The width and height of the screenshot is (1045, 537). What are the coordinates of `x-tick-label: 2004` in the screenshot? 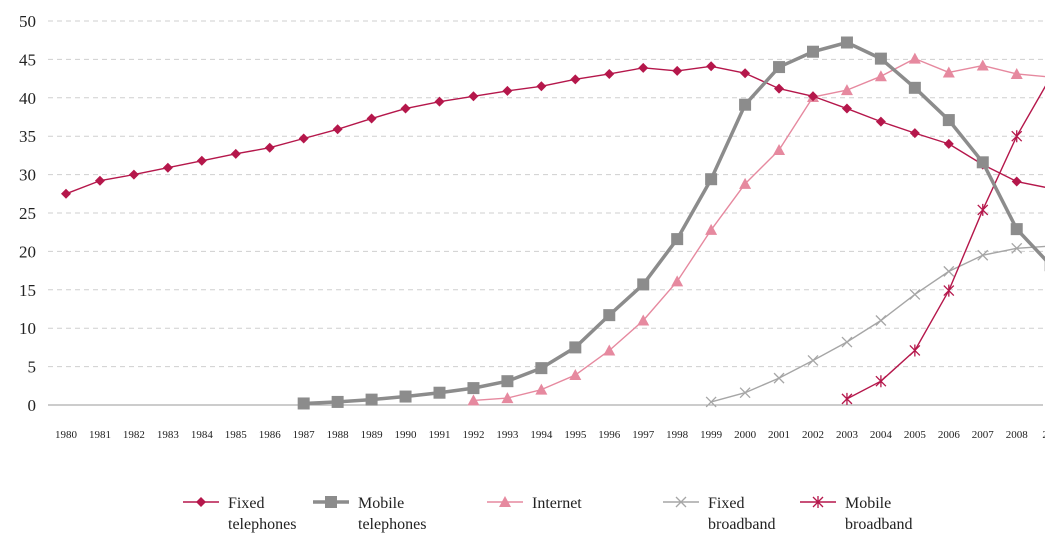 It's located at (881, 435).